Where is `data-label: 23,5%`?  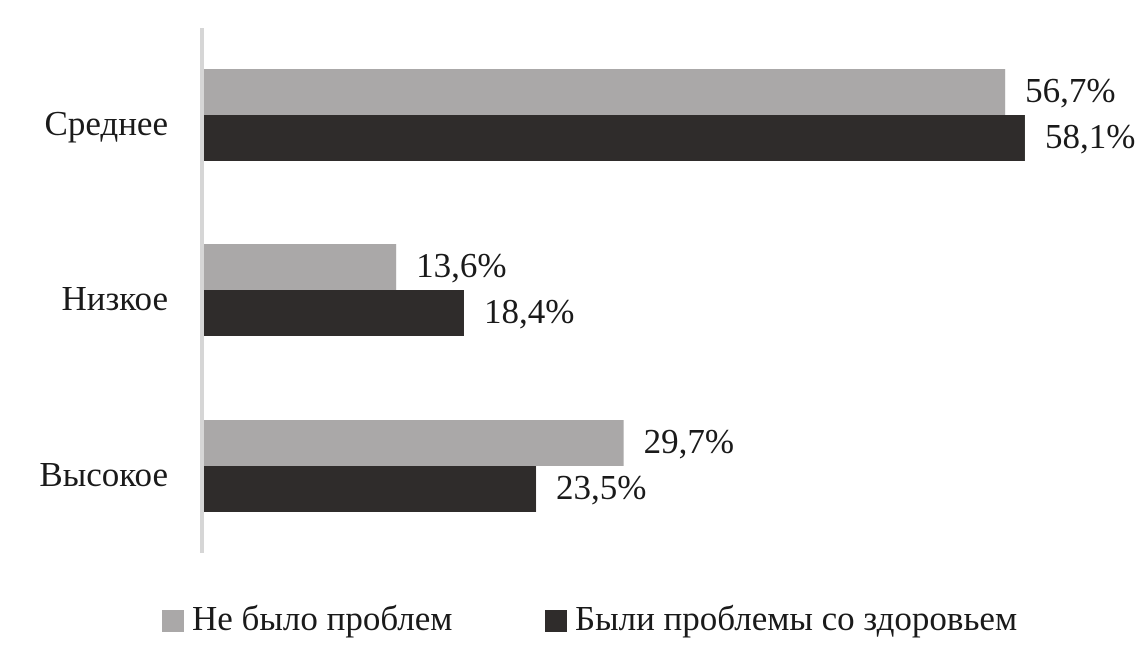
data-label: 23,5% is located at coordinates (601, 487).